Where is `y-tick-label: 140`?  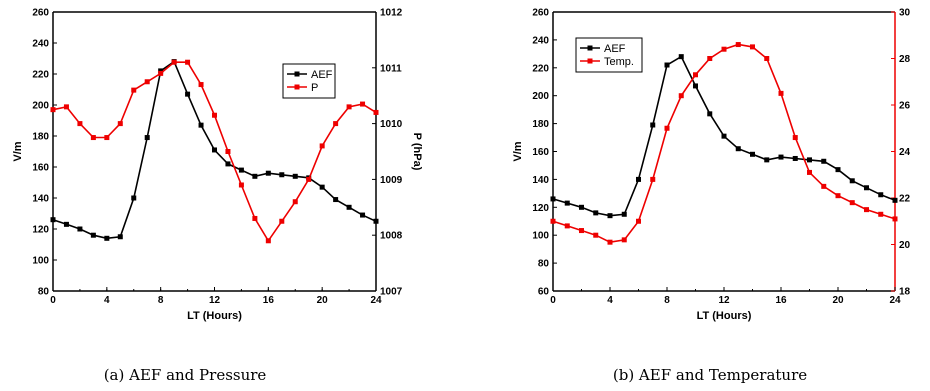
y-tick-label: 140 is located at coordinates (540, 180).